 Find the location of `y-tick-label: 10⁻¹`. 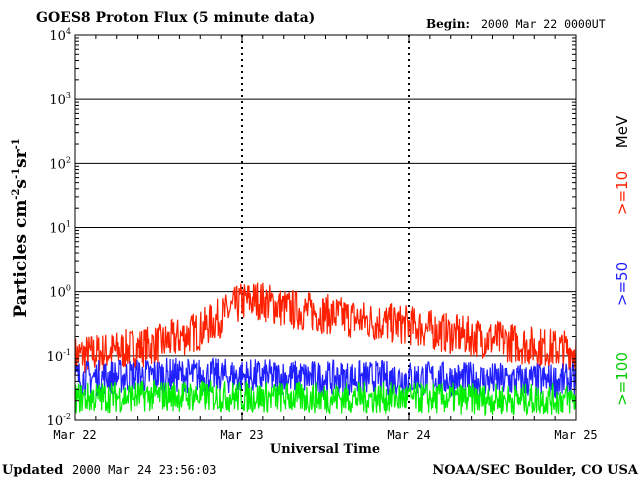

y-tick-label: 10⁻¹ is located at coordinates (59, 356).